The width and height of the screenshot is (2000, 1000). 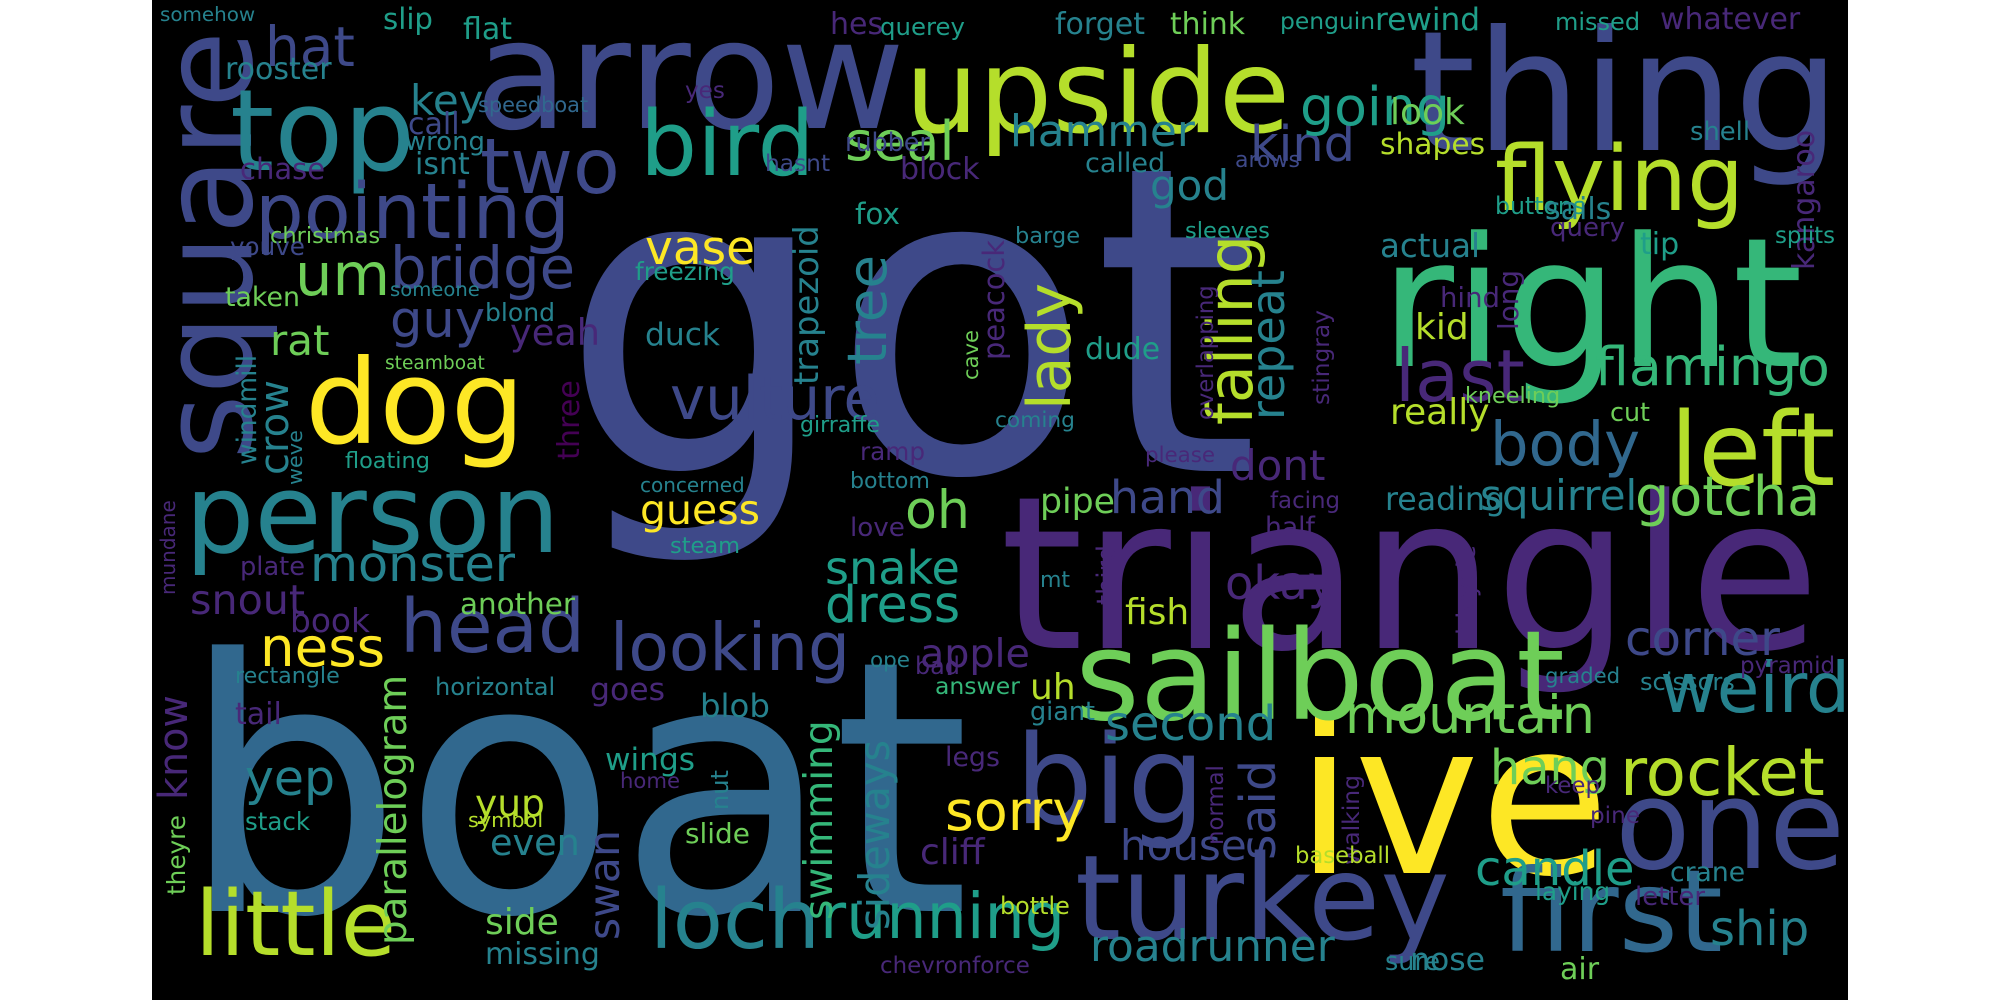 What do you see at coordinates (650, 760) in the screenshot?
I see `word-wings: wings` at bounding box center [650, 760].